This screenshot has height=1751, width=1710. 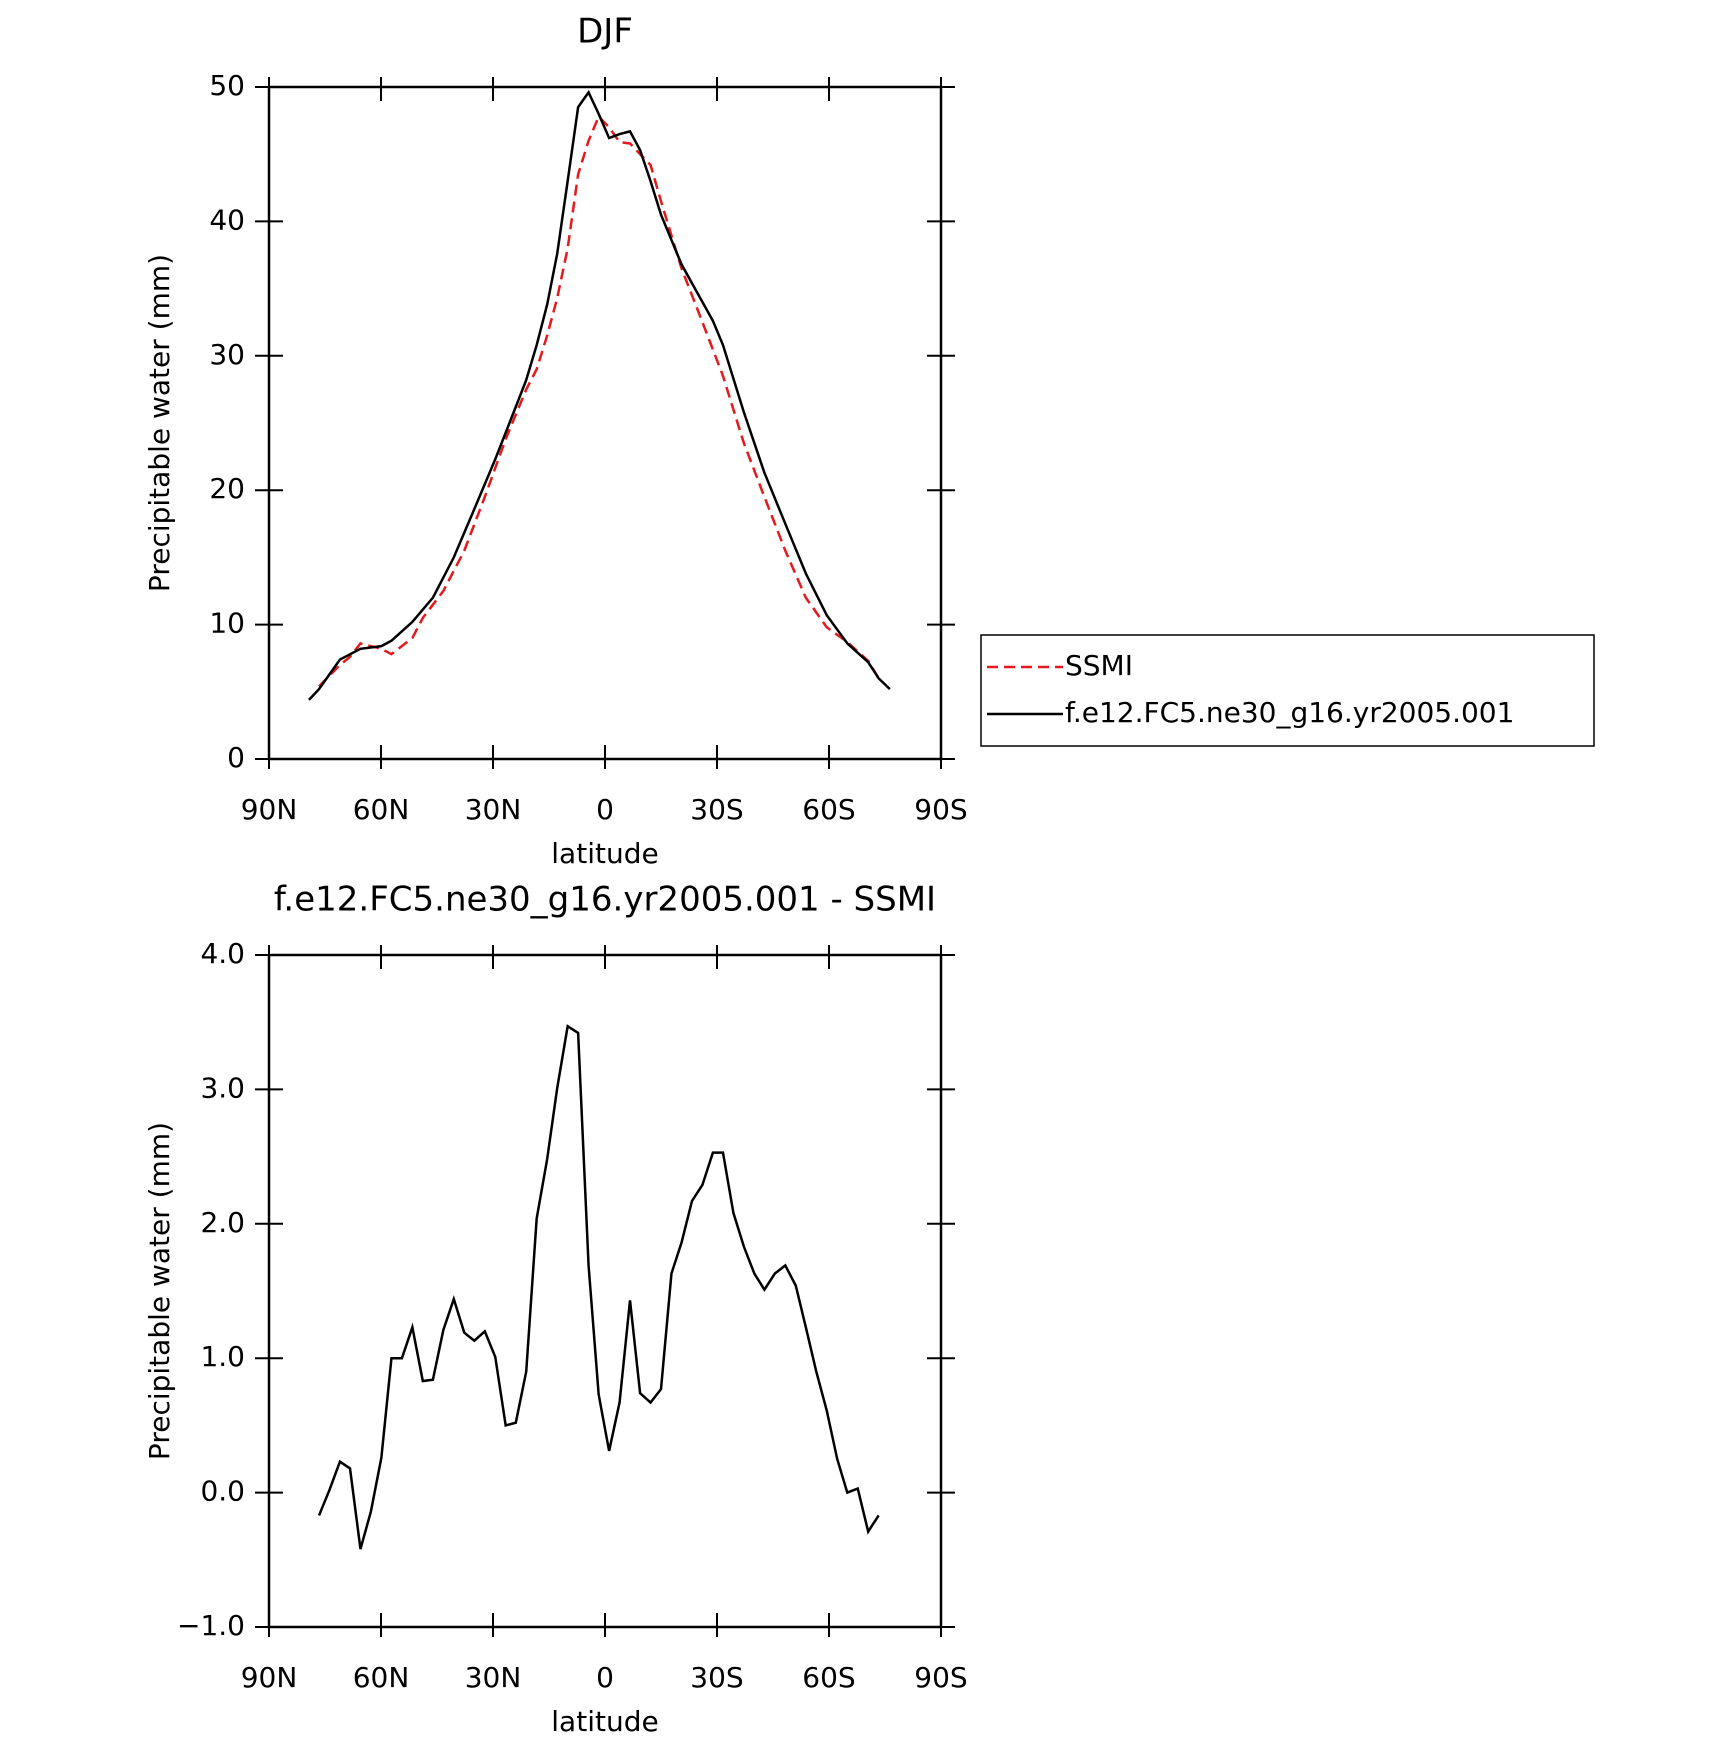 I want to click on y-tick-label: 3.0, so click(x=222, y=1087).